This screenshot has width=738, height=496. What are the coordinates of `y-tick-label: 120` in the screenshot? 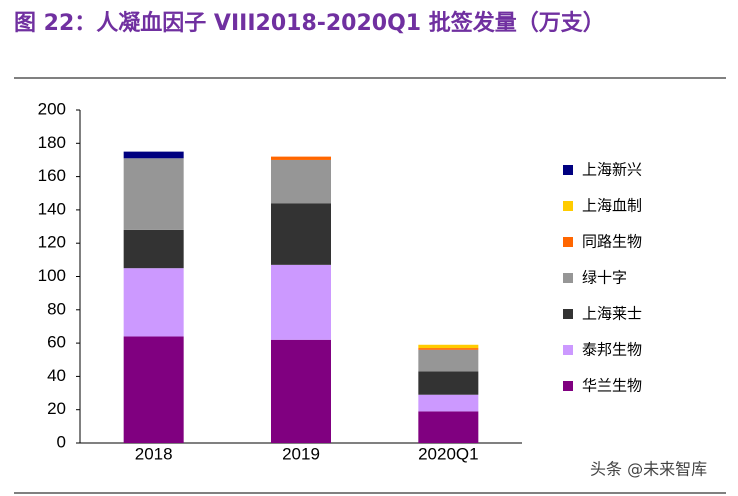 It's located at (52, 242).